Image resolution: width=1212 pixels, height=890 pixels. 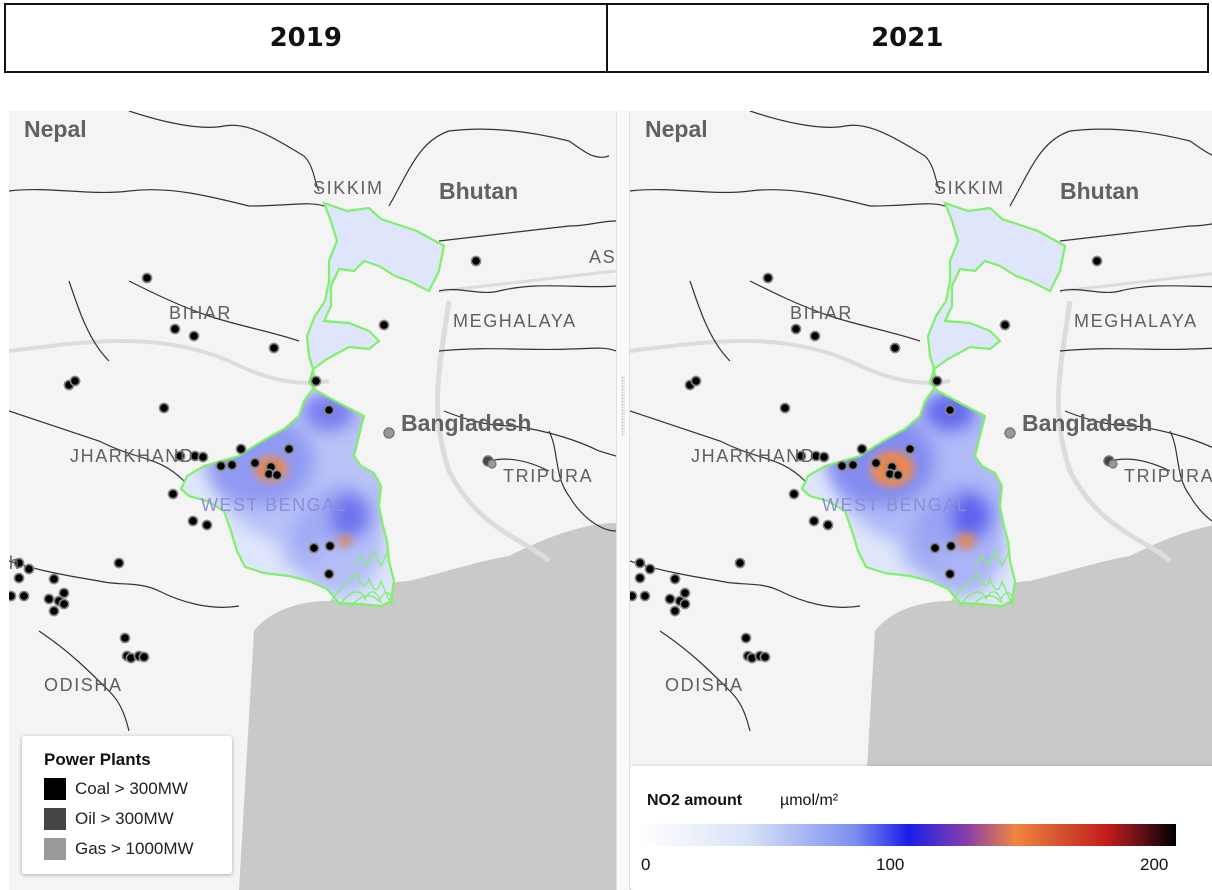 I want to click on no2-legend-tick: 0, so click(x=646, y=864).